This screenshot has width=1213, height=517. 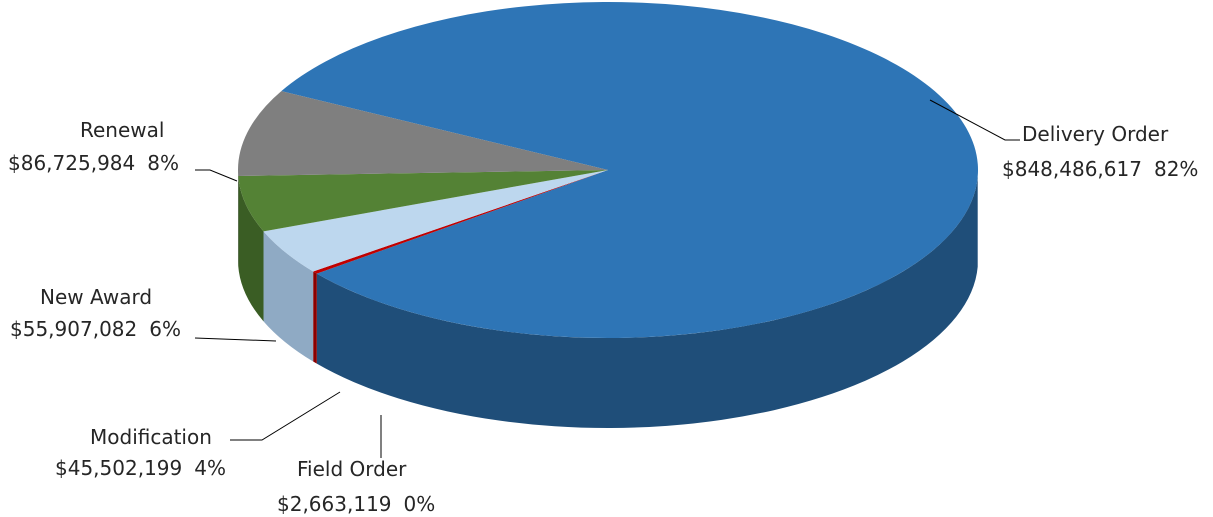 What do you see at coordinates (334, 504) in the screenshot?
I see `slice-amount-field-order: $2,663,119` at bounding box center [334, 504].